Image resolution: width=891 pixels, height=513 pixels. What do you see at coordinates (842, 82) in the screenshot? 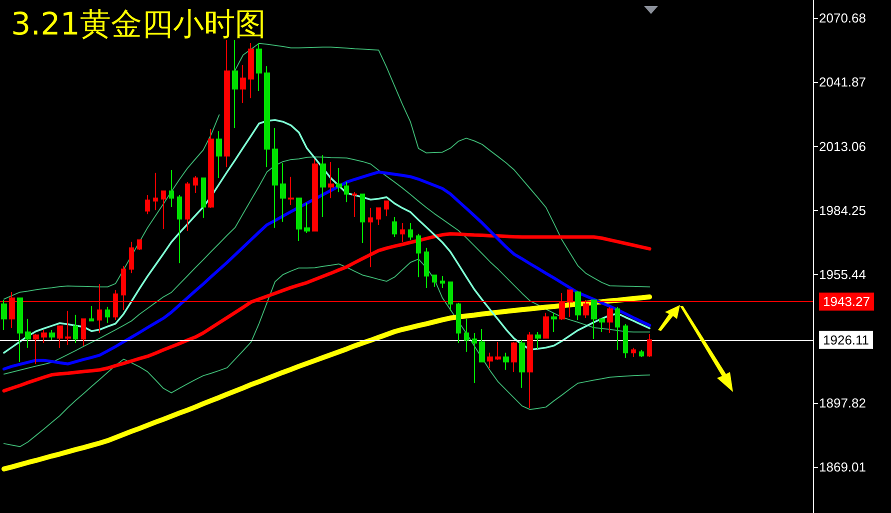
I see `y-tick-label: 2041.87` at bounding box center [842, 82].